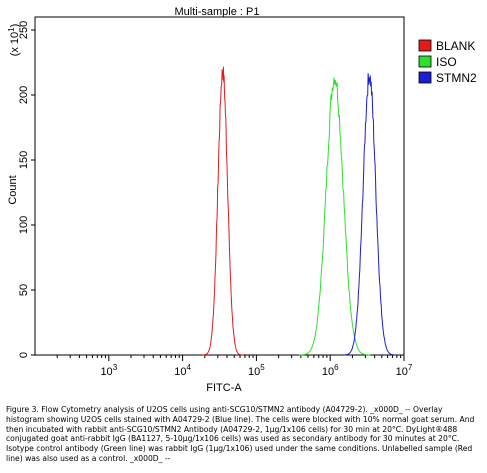 The height and width of the screenshot is (473, 487). I want to click on y-tick-label: 200, so click(24, 95).